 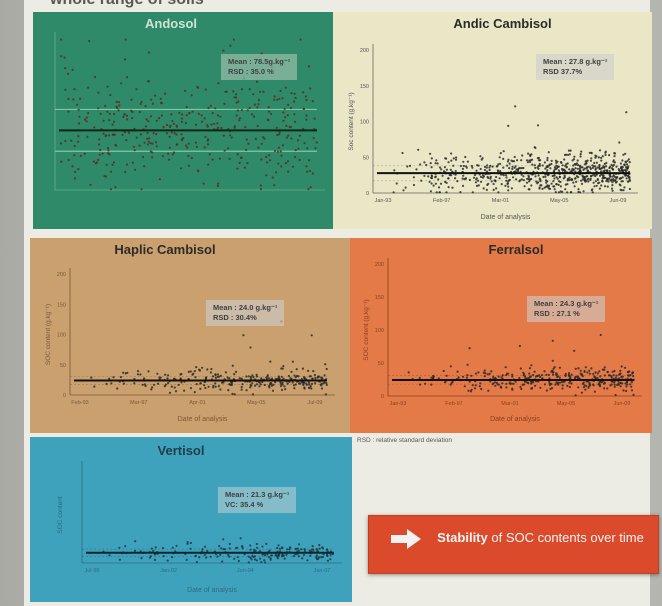 I want to click on conclusion-callout: Stability of SOC contents over time, so click(x=513, y=544).